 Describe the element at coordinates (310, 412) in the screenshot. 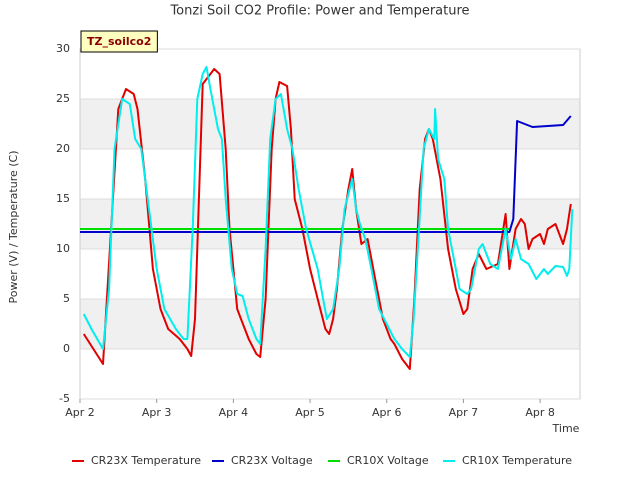

I see `x-tick-label: Apr 5` at that location.